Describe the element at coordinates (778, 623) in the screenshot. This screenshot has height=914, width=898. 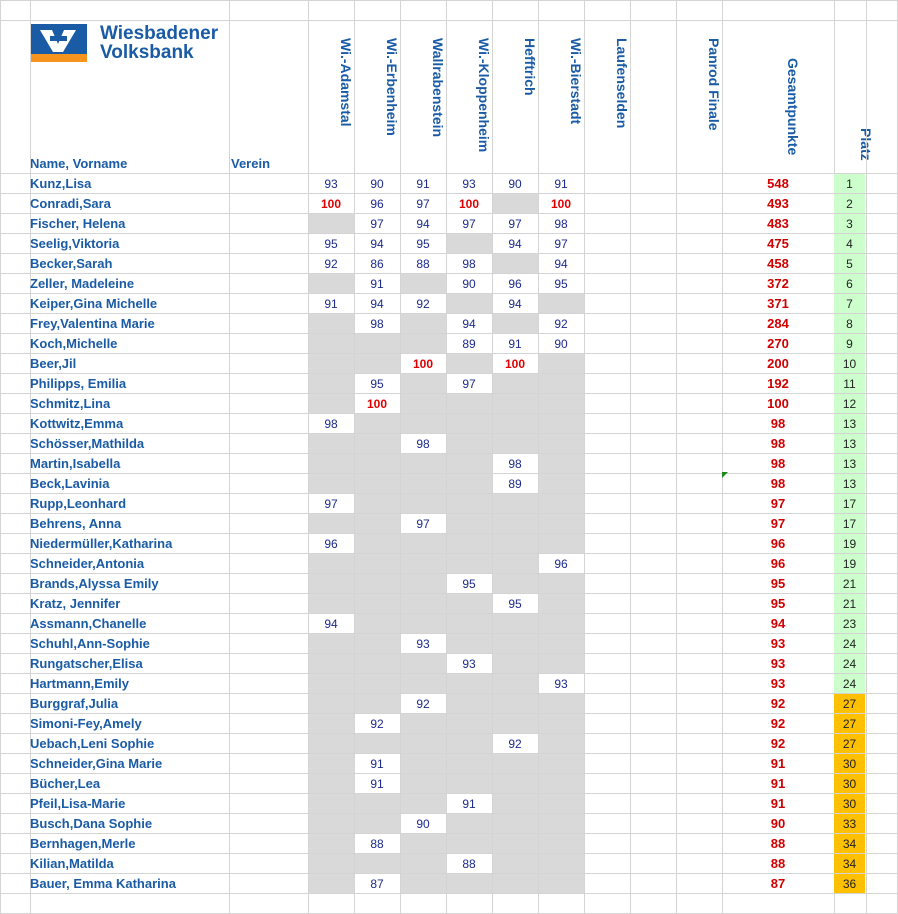
I see `total-points: 94` at that location.